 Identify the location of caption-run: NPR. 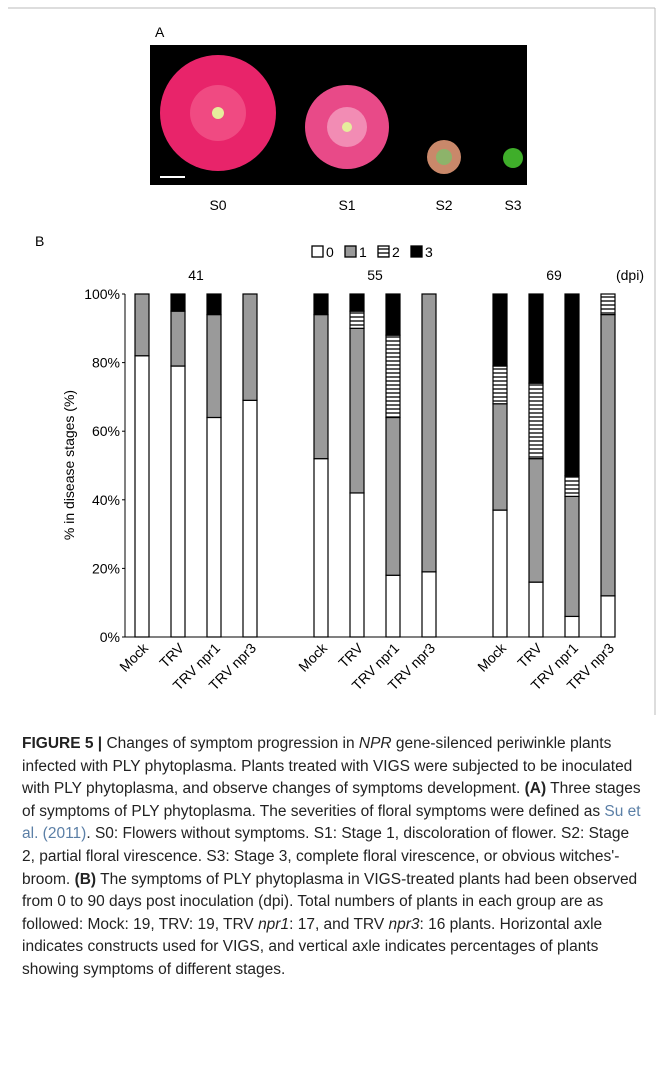
(375, 743).